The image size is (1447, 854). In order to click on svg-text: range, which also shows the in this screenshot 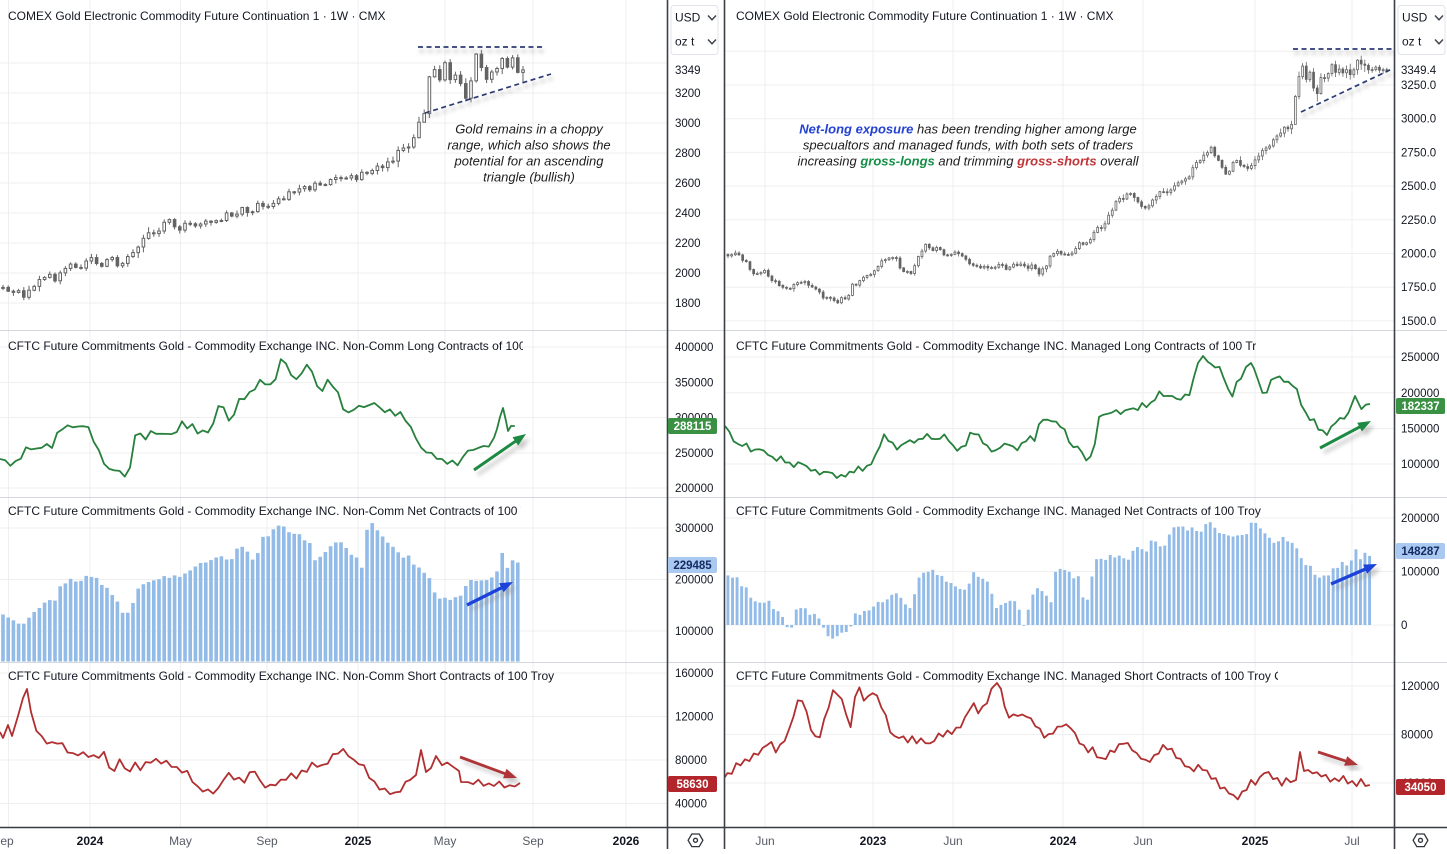, I will do `click(528, 145)`.